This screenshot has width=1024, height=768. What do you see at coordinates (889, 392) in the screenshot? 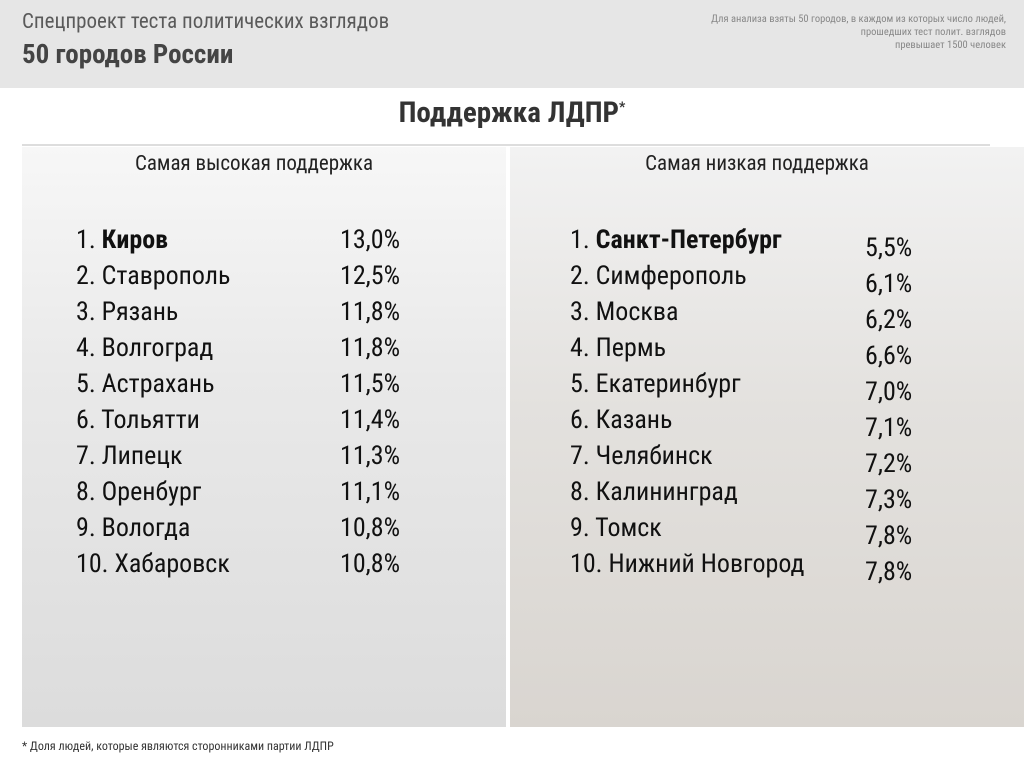
I see `row-value: 7,0%` at bounding box center [889, 392].